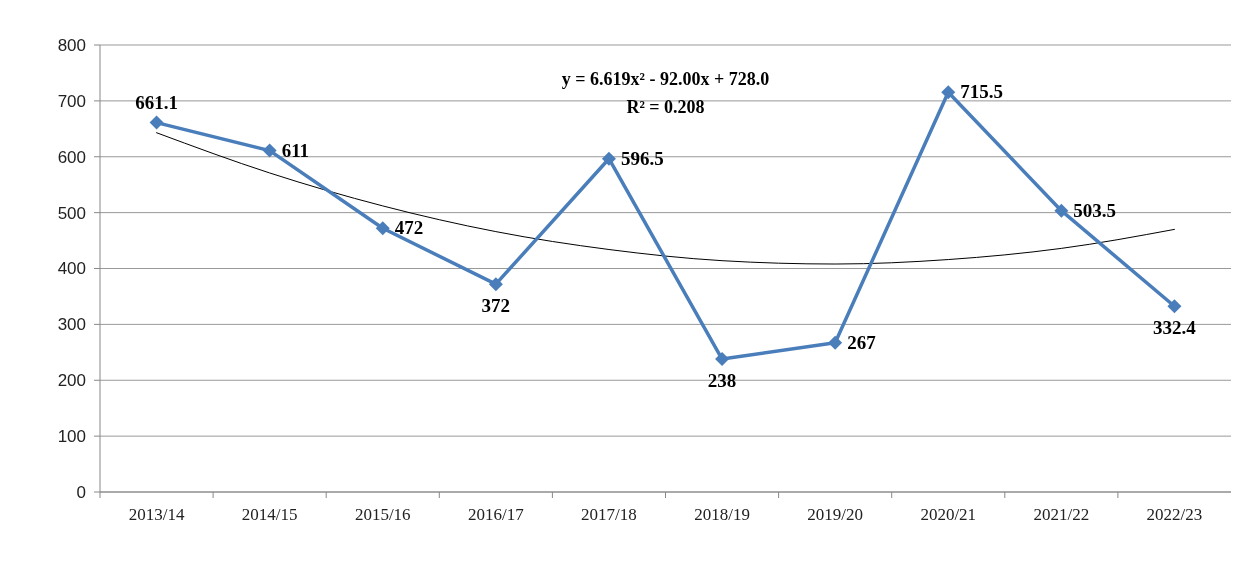  What do you see at coordinates (835, 514) in the screenshot?
I see `x-tick-label: 2019/20` at bounding box center [835, 514].